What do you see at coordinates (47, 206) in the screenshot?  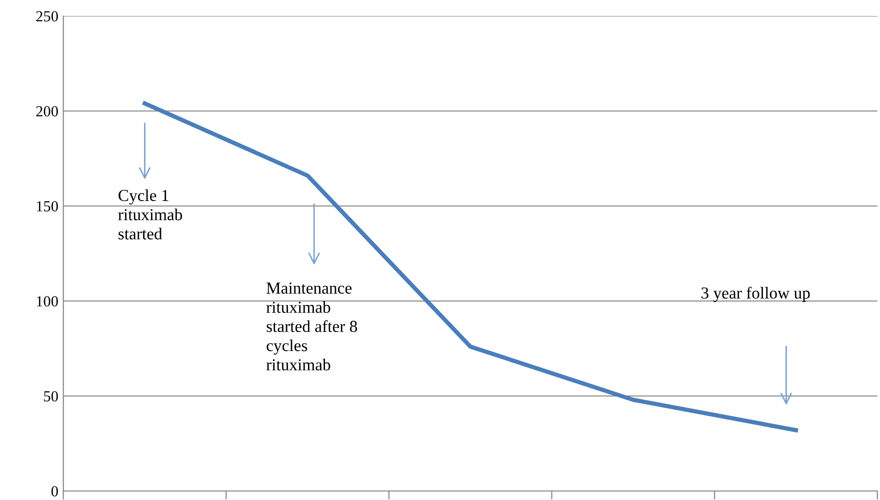 I see `y-tick-label: 150` at bounding box center [47, 206].